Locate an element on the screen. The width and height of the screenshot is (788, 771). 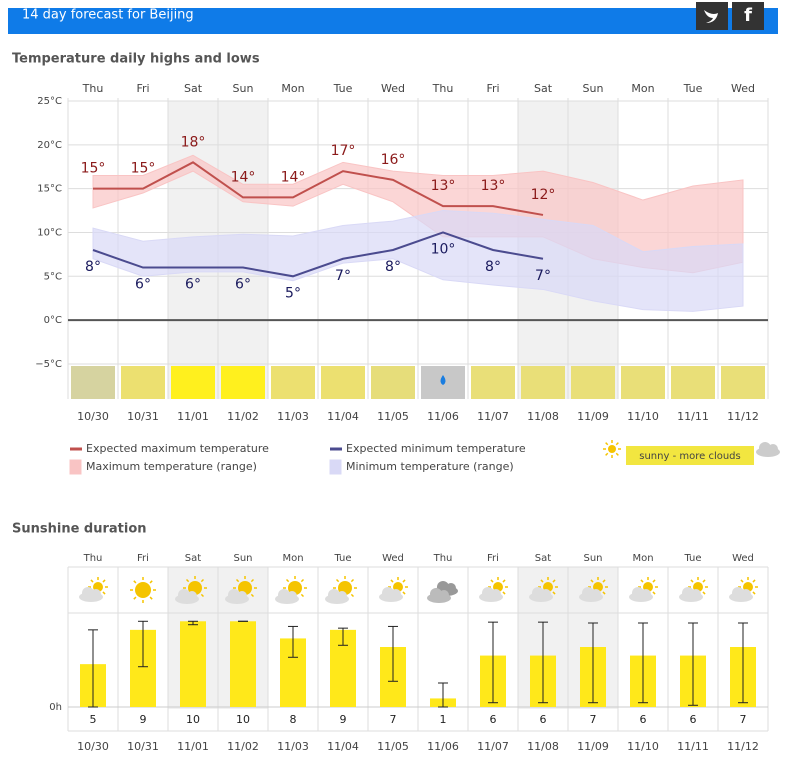
data-label: 8° is located at coordinates (93, 267).